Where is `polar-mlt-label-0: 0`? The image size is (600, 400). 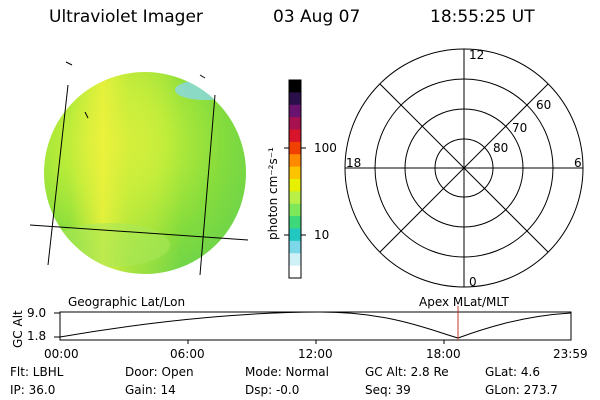
polar-mlt-label-0: 0 is located at coordinates (473, 282).